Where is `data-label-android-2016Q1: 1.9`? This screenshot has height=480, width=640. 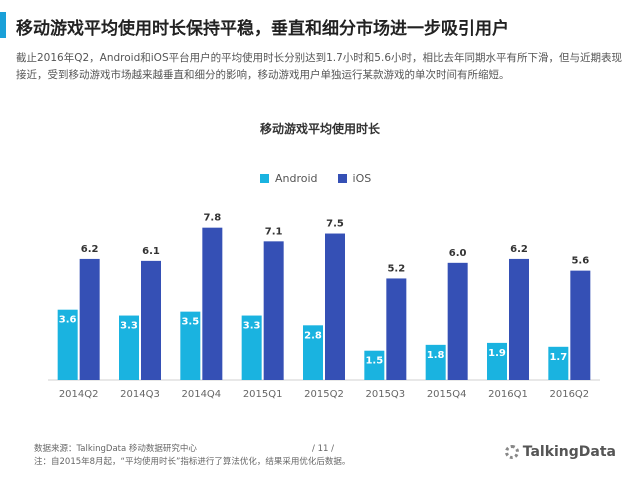
data-label-android-2016Q1: 1.9 is located at coordinates (497, 353).